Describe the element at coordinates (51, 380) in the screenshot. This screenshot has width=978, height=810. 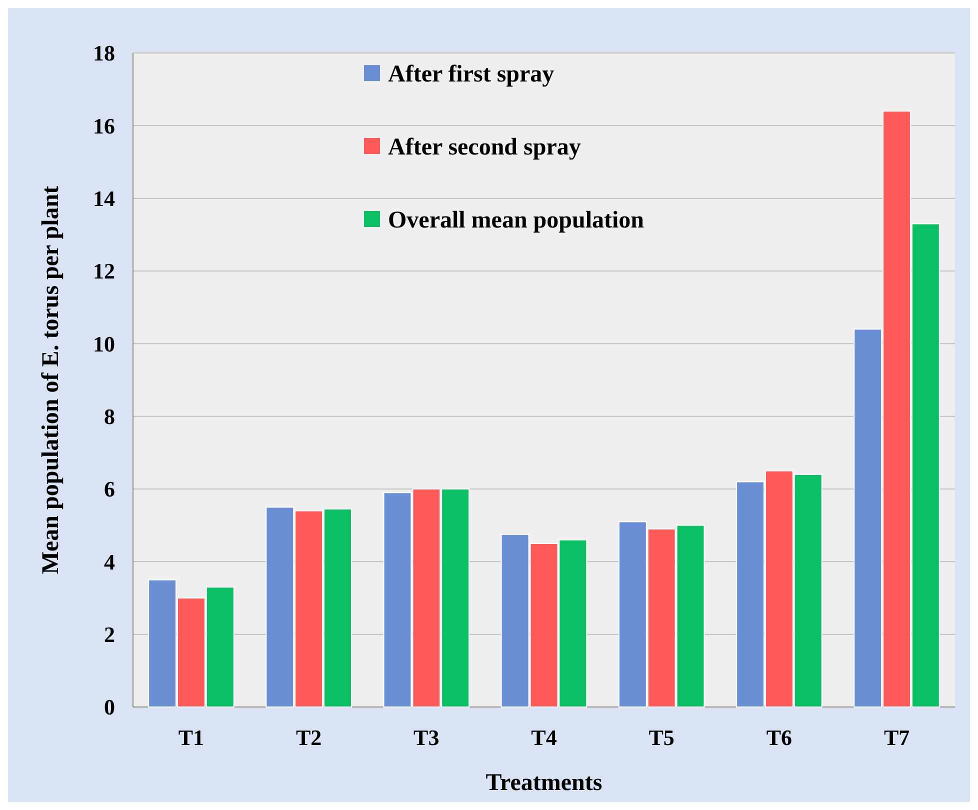
I see `y-axis-title: Mean population of E. torus per plant` at that location.